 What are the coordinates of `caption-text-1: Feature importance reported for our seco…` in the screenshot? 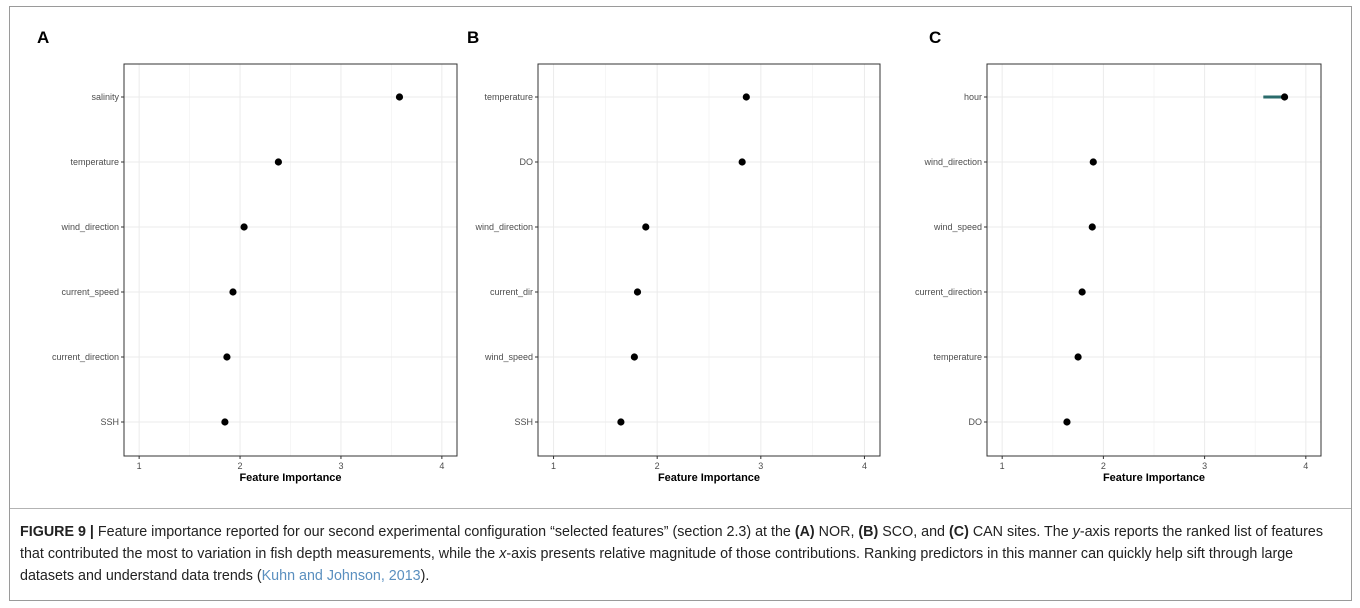 It's located at (444, 532).